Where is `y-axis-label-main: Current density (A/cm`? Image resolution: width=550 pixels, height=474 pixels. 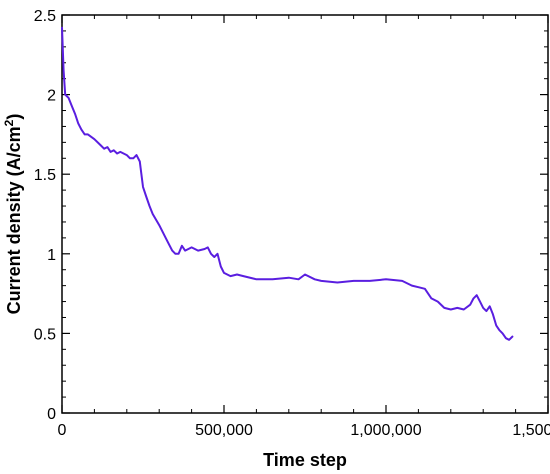 y-axis-label-main: Current density (A/cm is located at coordinates (14, 220).